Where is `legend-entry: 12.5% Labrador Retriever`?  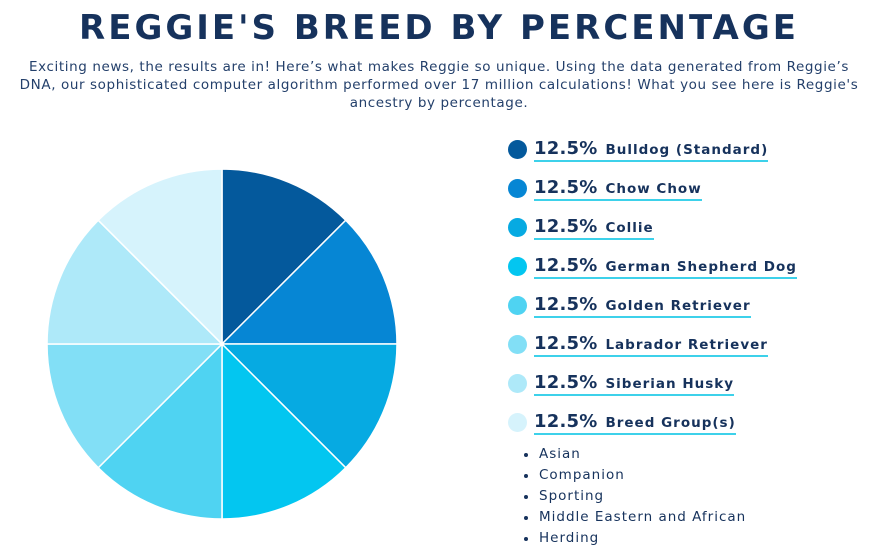
legend-entry: 12.5% Labrador Retriever is located at coordinates (651, 345).